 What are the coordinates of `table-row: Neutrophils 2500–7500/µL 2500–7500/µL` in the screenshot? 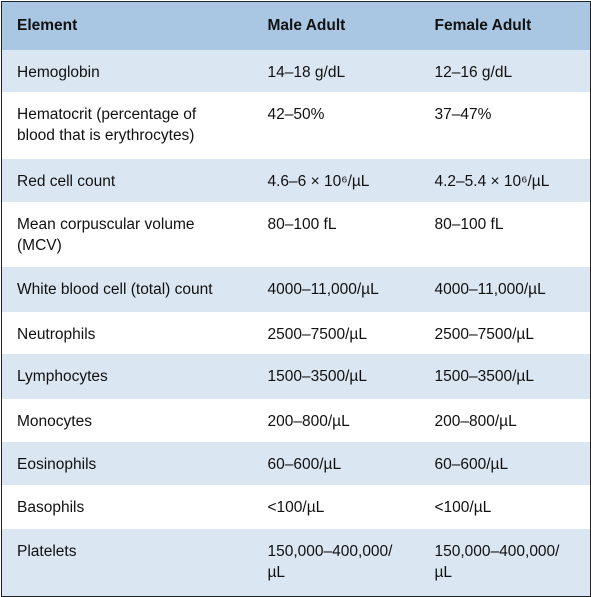 It's located at (296, 333).